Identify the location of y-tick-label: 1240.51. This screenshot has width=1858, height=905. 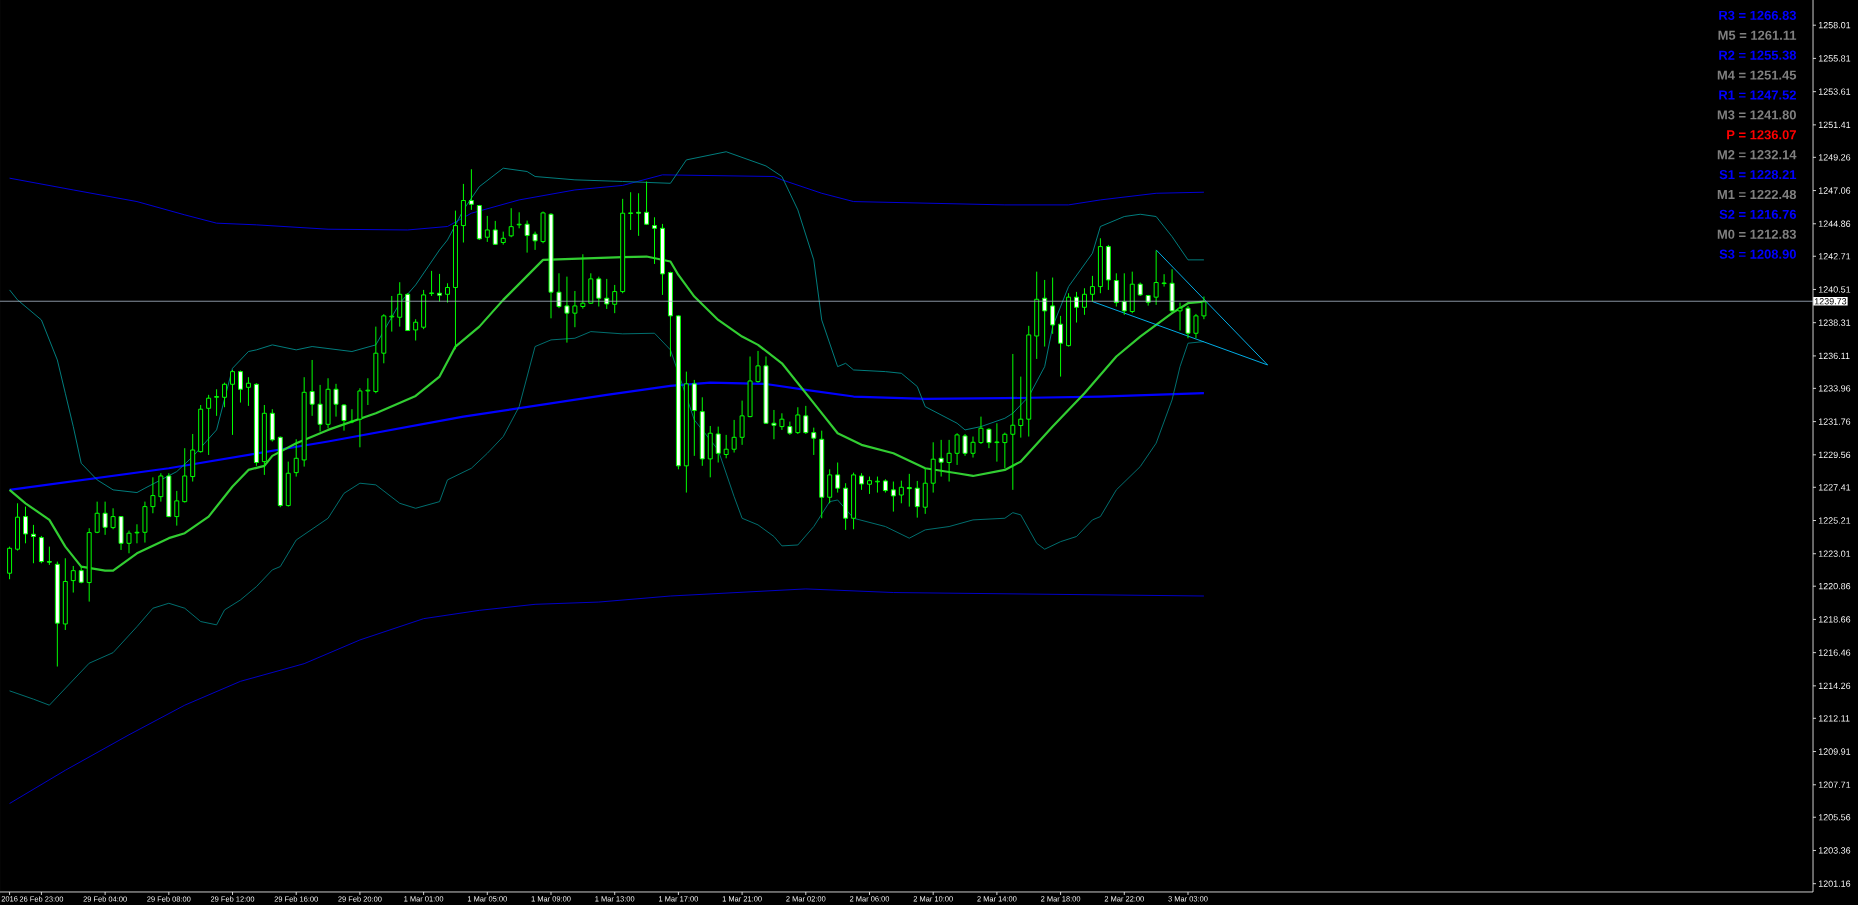
(1834, 289).